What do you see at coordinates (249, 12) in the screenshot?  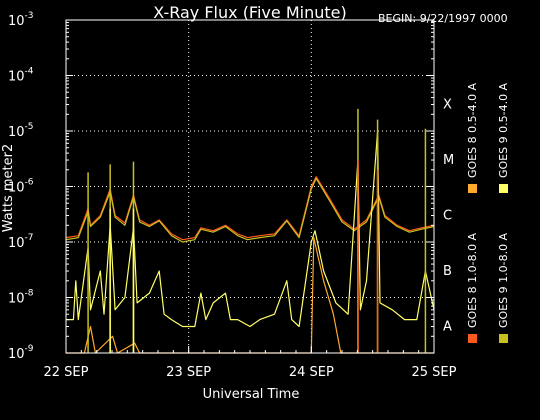 I see `chart-title: X-Ray Flux (Five Minute)` at bounding box center [249, 12].